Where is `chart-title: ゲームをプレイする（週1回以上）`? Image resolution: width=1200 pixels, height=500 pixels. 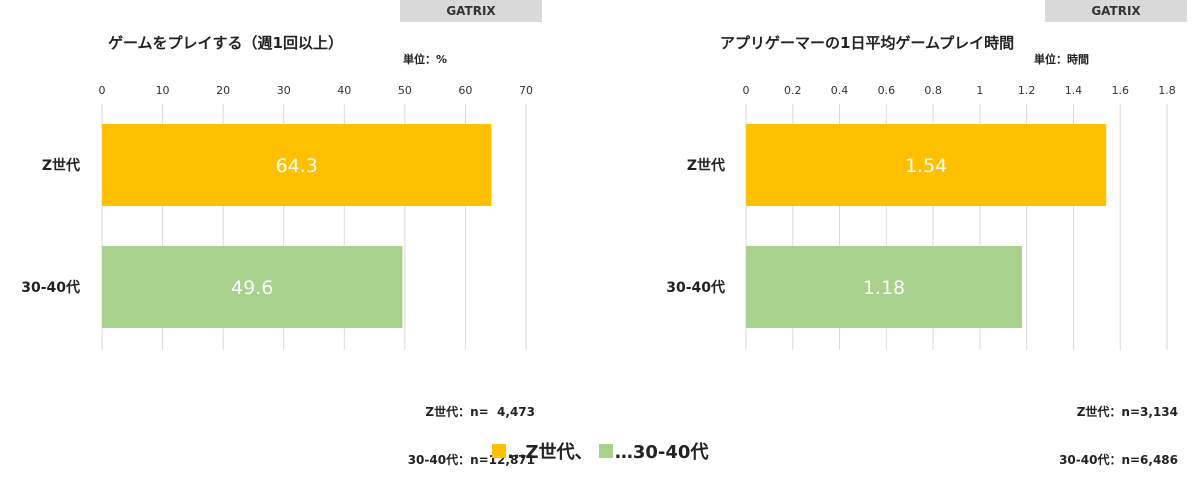 chart-title: ゲームをプレイする（週1回以上） is located at coordinates (225, 43).